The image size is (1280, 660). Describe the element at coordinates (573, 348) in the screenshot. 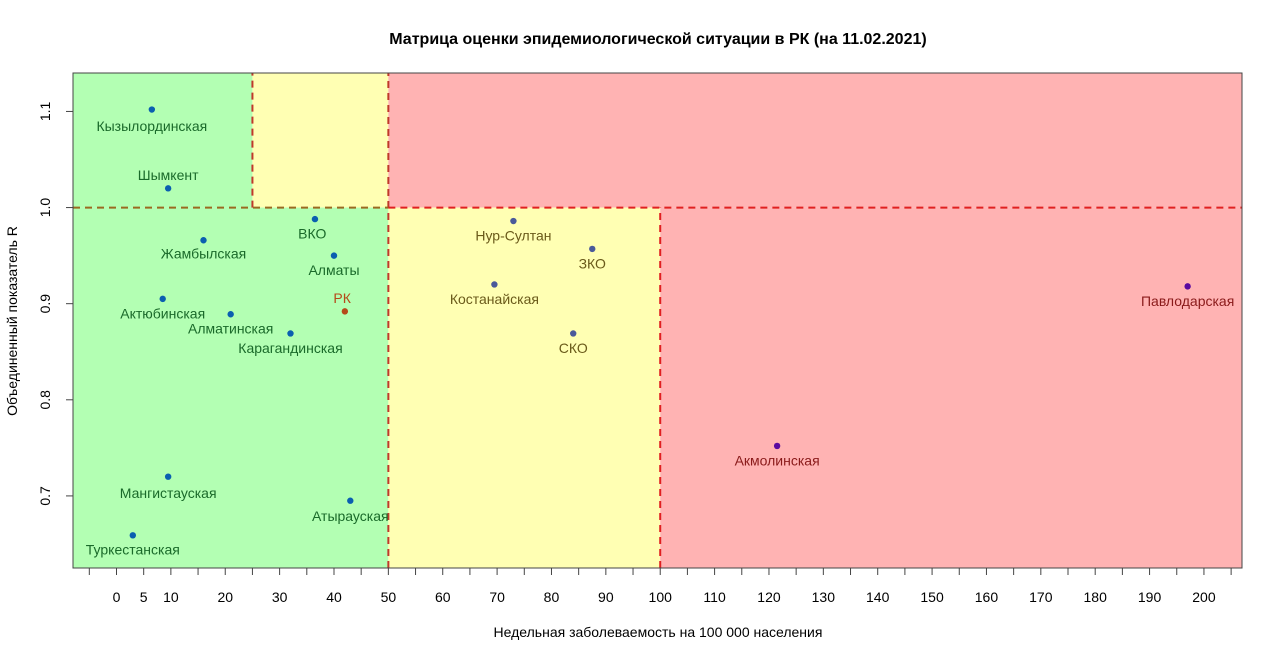

I see `point-label: СКО` at that location.